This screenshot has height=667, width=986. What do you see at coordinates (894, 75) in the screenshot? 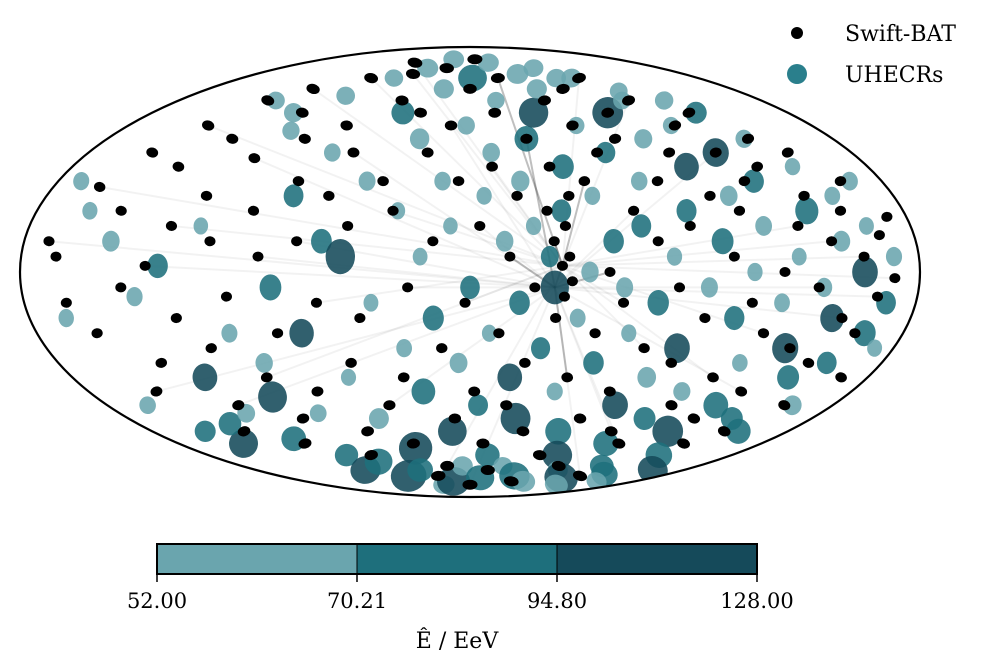
I see `legend-label-uhecrs: UHECRs` at bounding box center [894, 75].